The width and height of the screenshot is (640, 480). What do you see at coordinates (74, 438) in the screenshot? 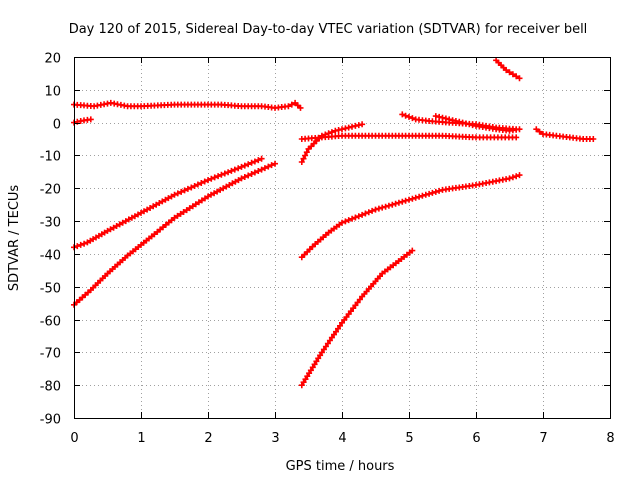
I see `x-tick-label: 0` at bounding box center [74, 438].